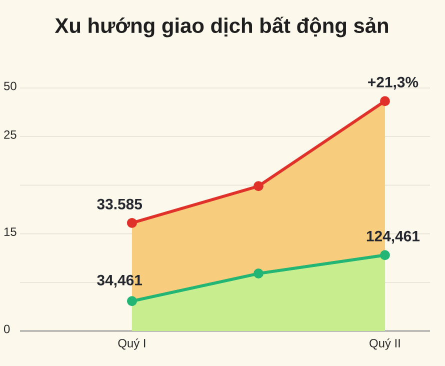 The height and width of the screenshot is (366, 445). Describe the element at coordinates (119, 204) in the screenshot. I see `annotation: 33.585` at that location.